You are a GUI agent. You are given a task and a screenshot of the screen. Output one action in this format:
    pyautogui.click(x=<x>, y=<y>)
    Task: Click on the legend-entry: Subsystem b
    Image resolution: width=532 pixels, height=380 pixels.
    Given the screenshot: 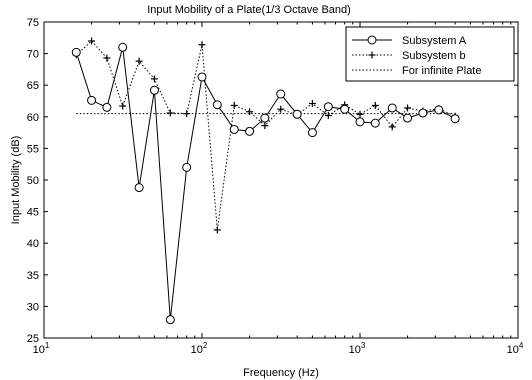 What is the action you would take?
    pyautogui.click(x=409, y=56)
    